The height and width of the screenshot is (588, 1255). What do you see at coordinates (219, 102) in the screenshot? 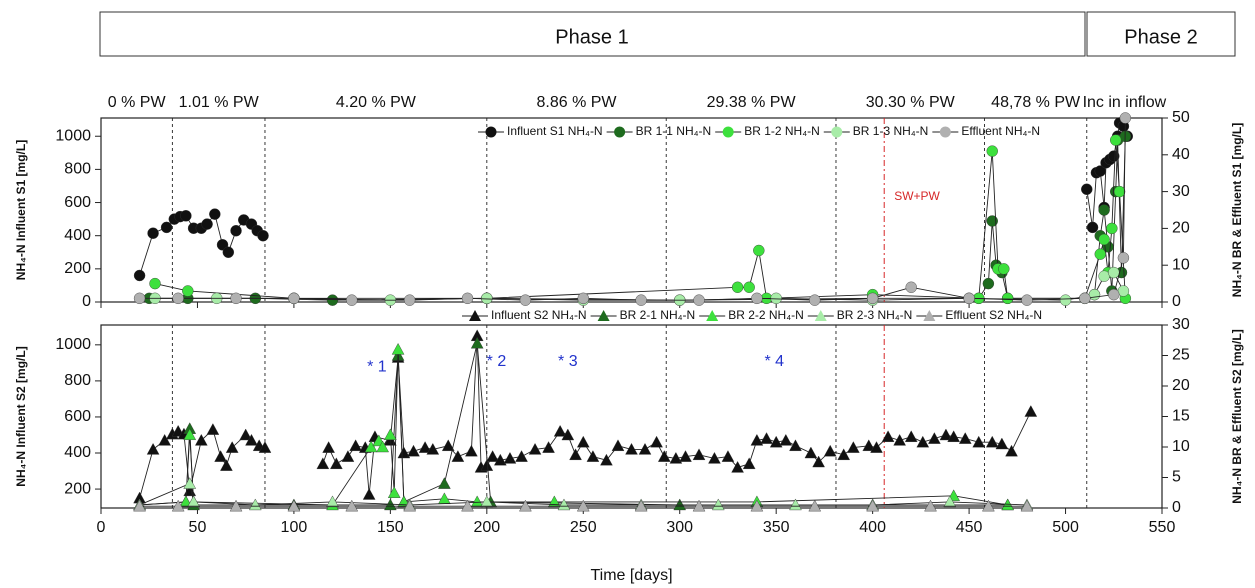
I see `period-label: 1.01 % PW` at bounding box center [219, 102].